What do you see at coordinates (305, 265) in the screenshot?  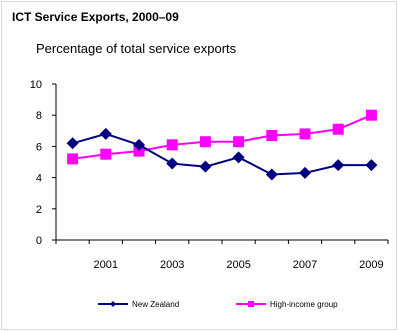 I see `x-tick-label: 2007` at bounding box center [305, 265].